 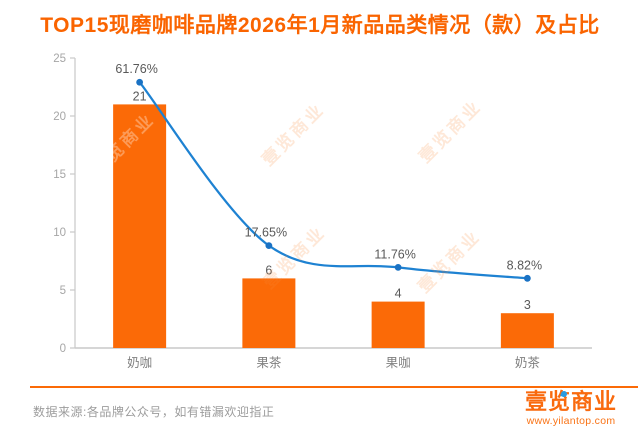 What do you see at coordinates (269, 313) in the screenshot?
I see `bar-果茶` at bounding box center [269, 313].